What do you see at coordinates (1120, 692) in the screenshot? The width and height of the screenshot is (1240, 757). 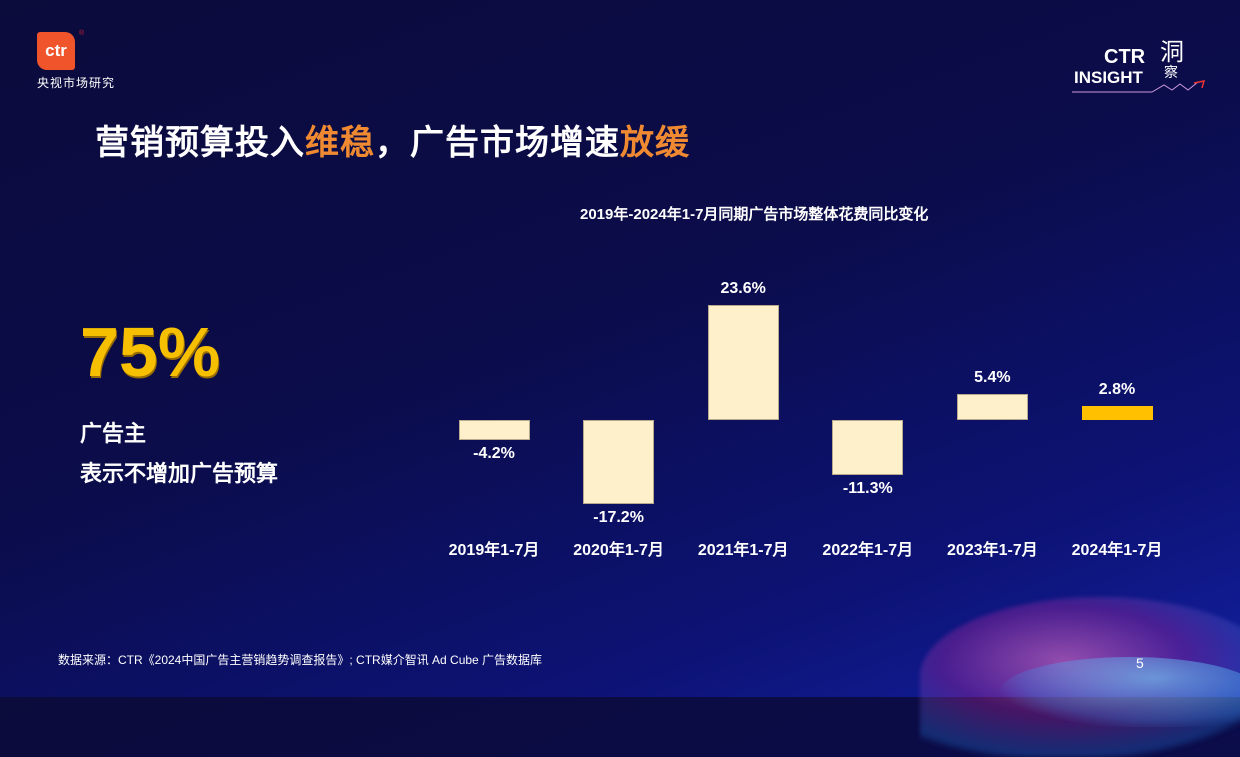 I see `decorative-wave-light` at bounding box center [1120, 692].